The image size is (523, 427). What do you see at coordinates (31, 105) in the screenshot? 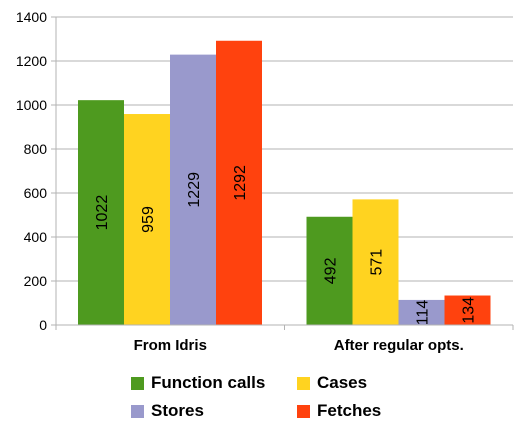
I see `y-tick-label: 1000` at bounding box center [31, 105].